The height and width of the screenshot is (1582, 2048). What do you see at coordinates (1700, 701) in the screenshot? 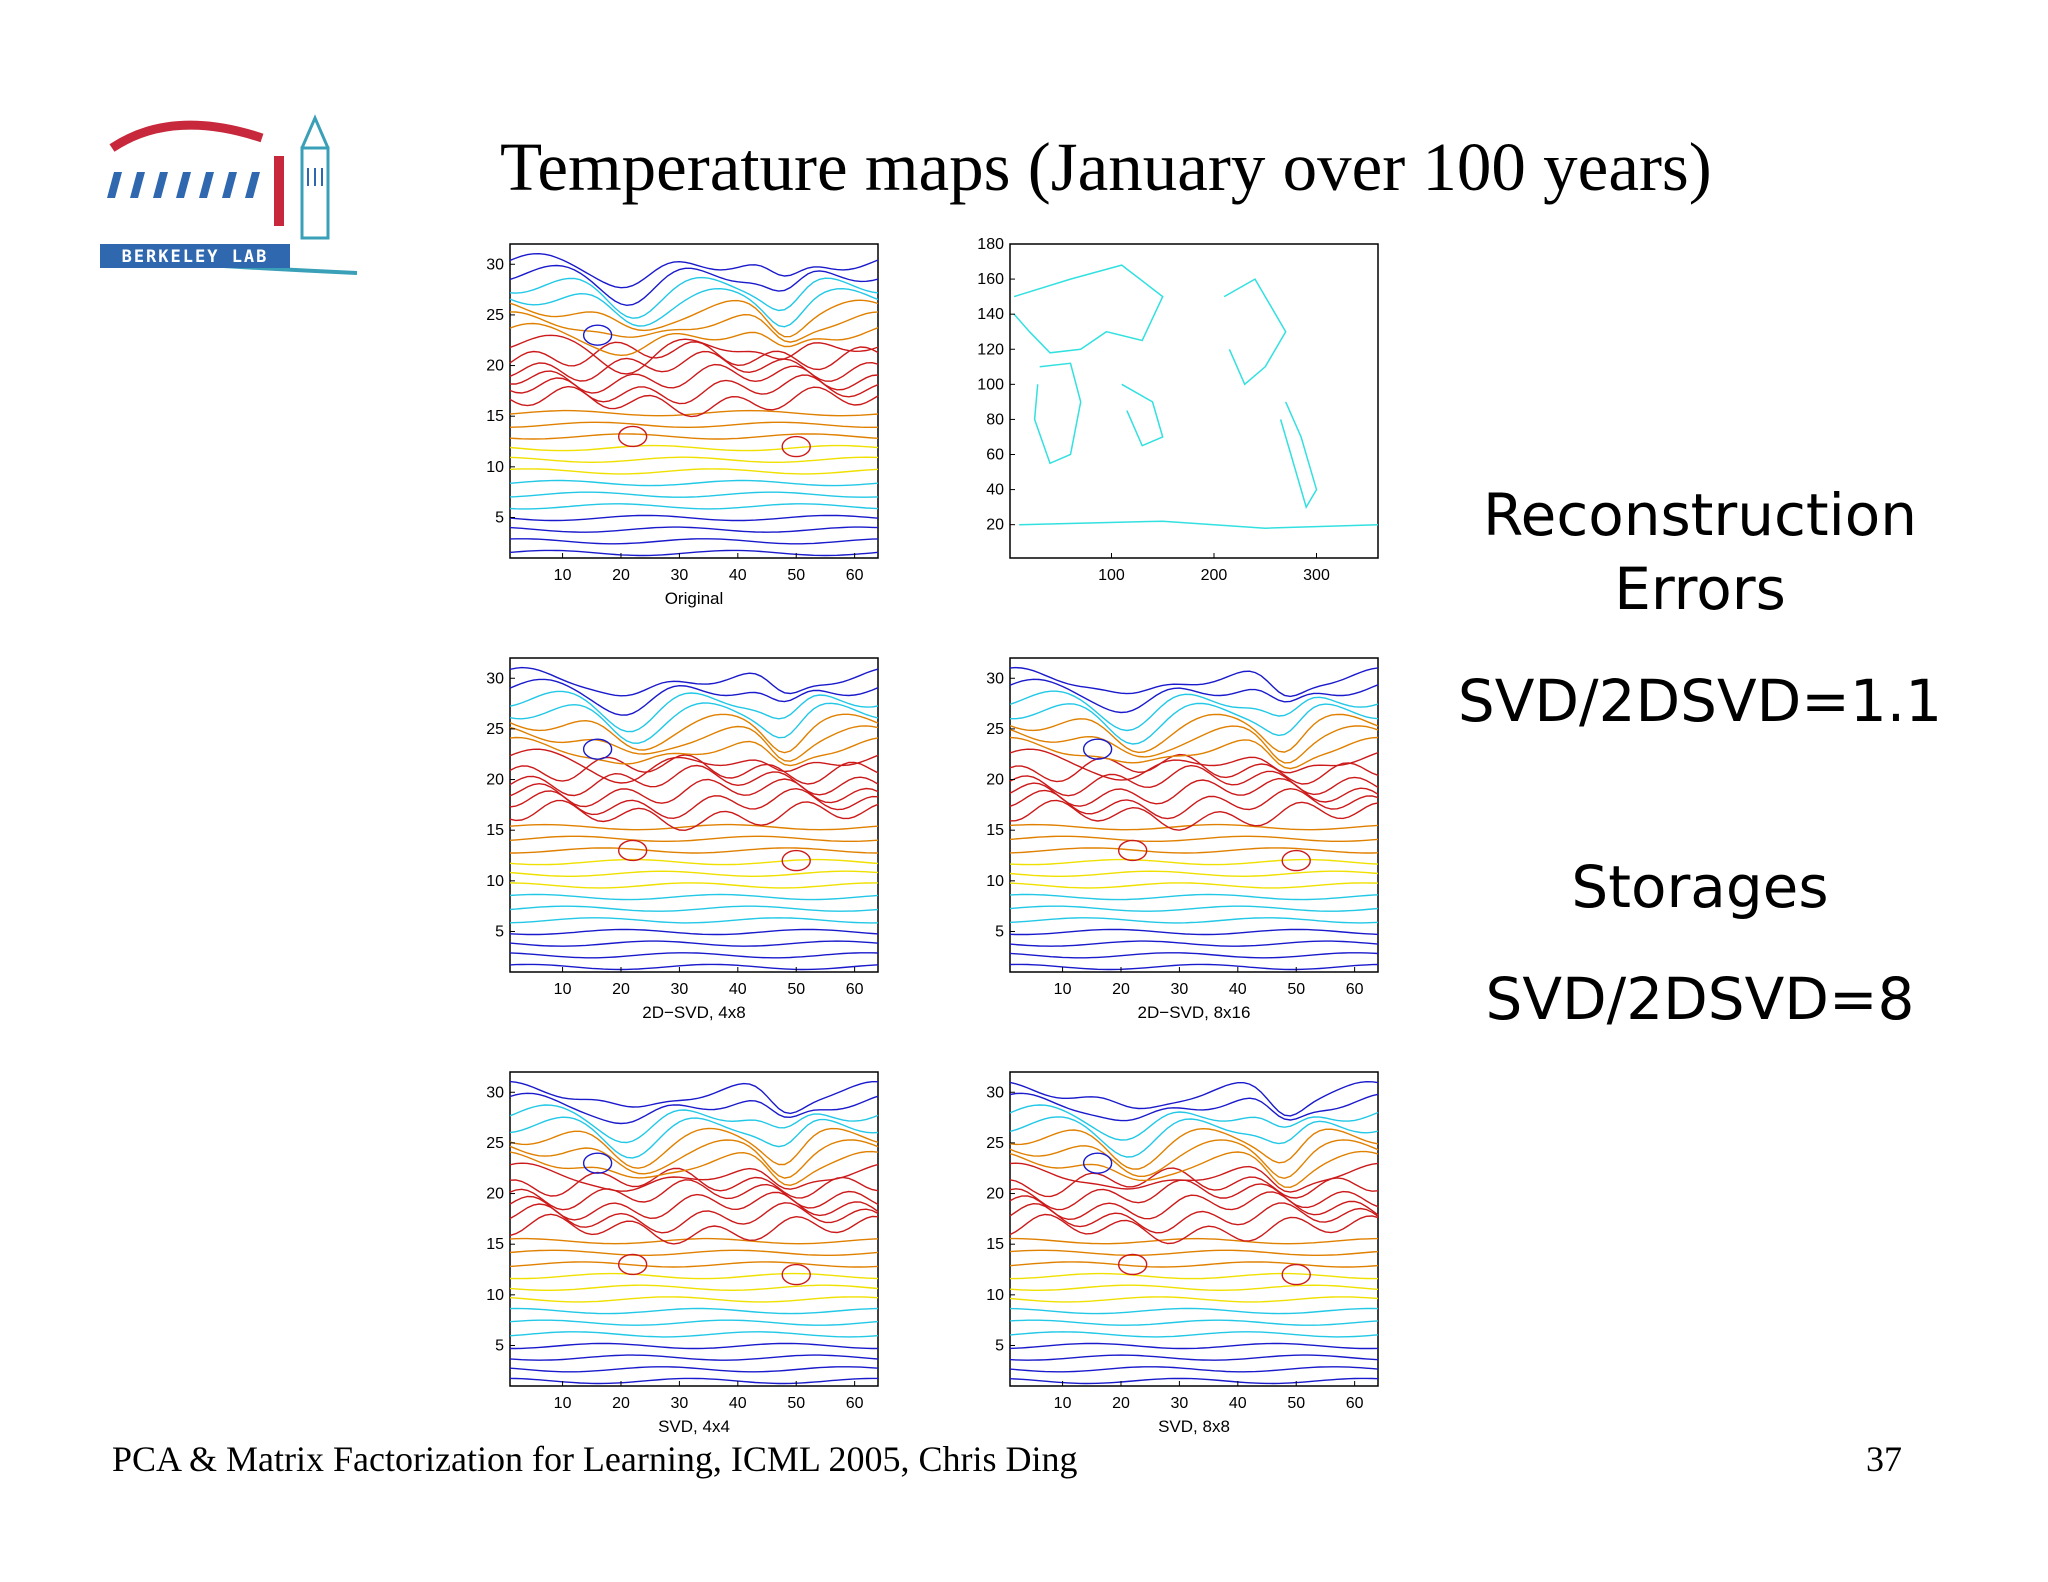
I see `recon-value: SVD/2DSVD=1.1` at bounding box center [1700, 701].